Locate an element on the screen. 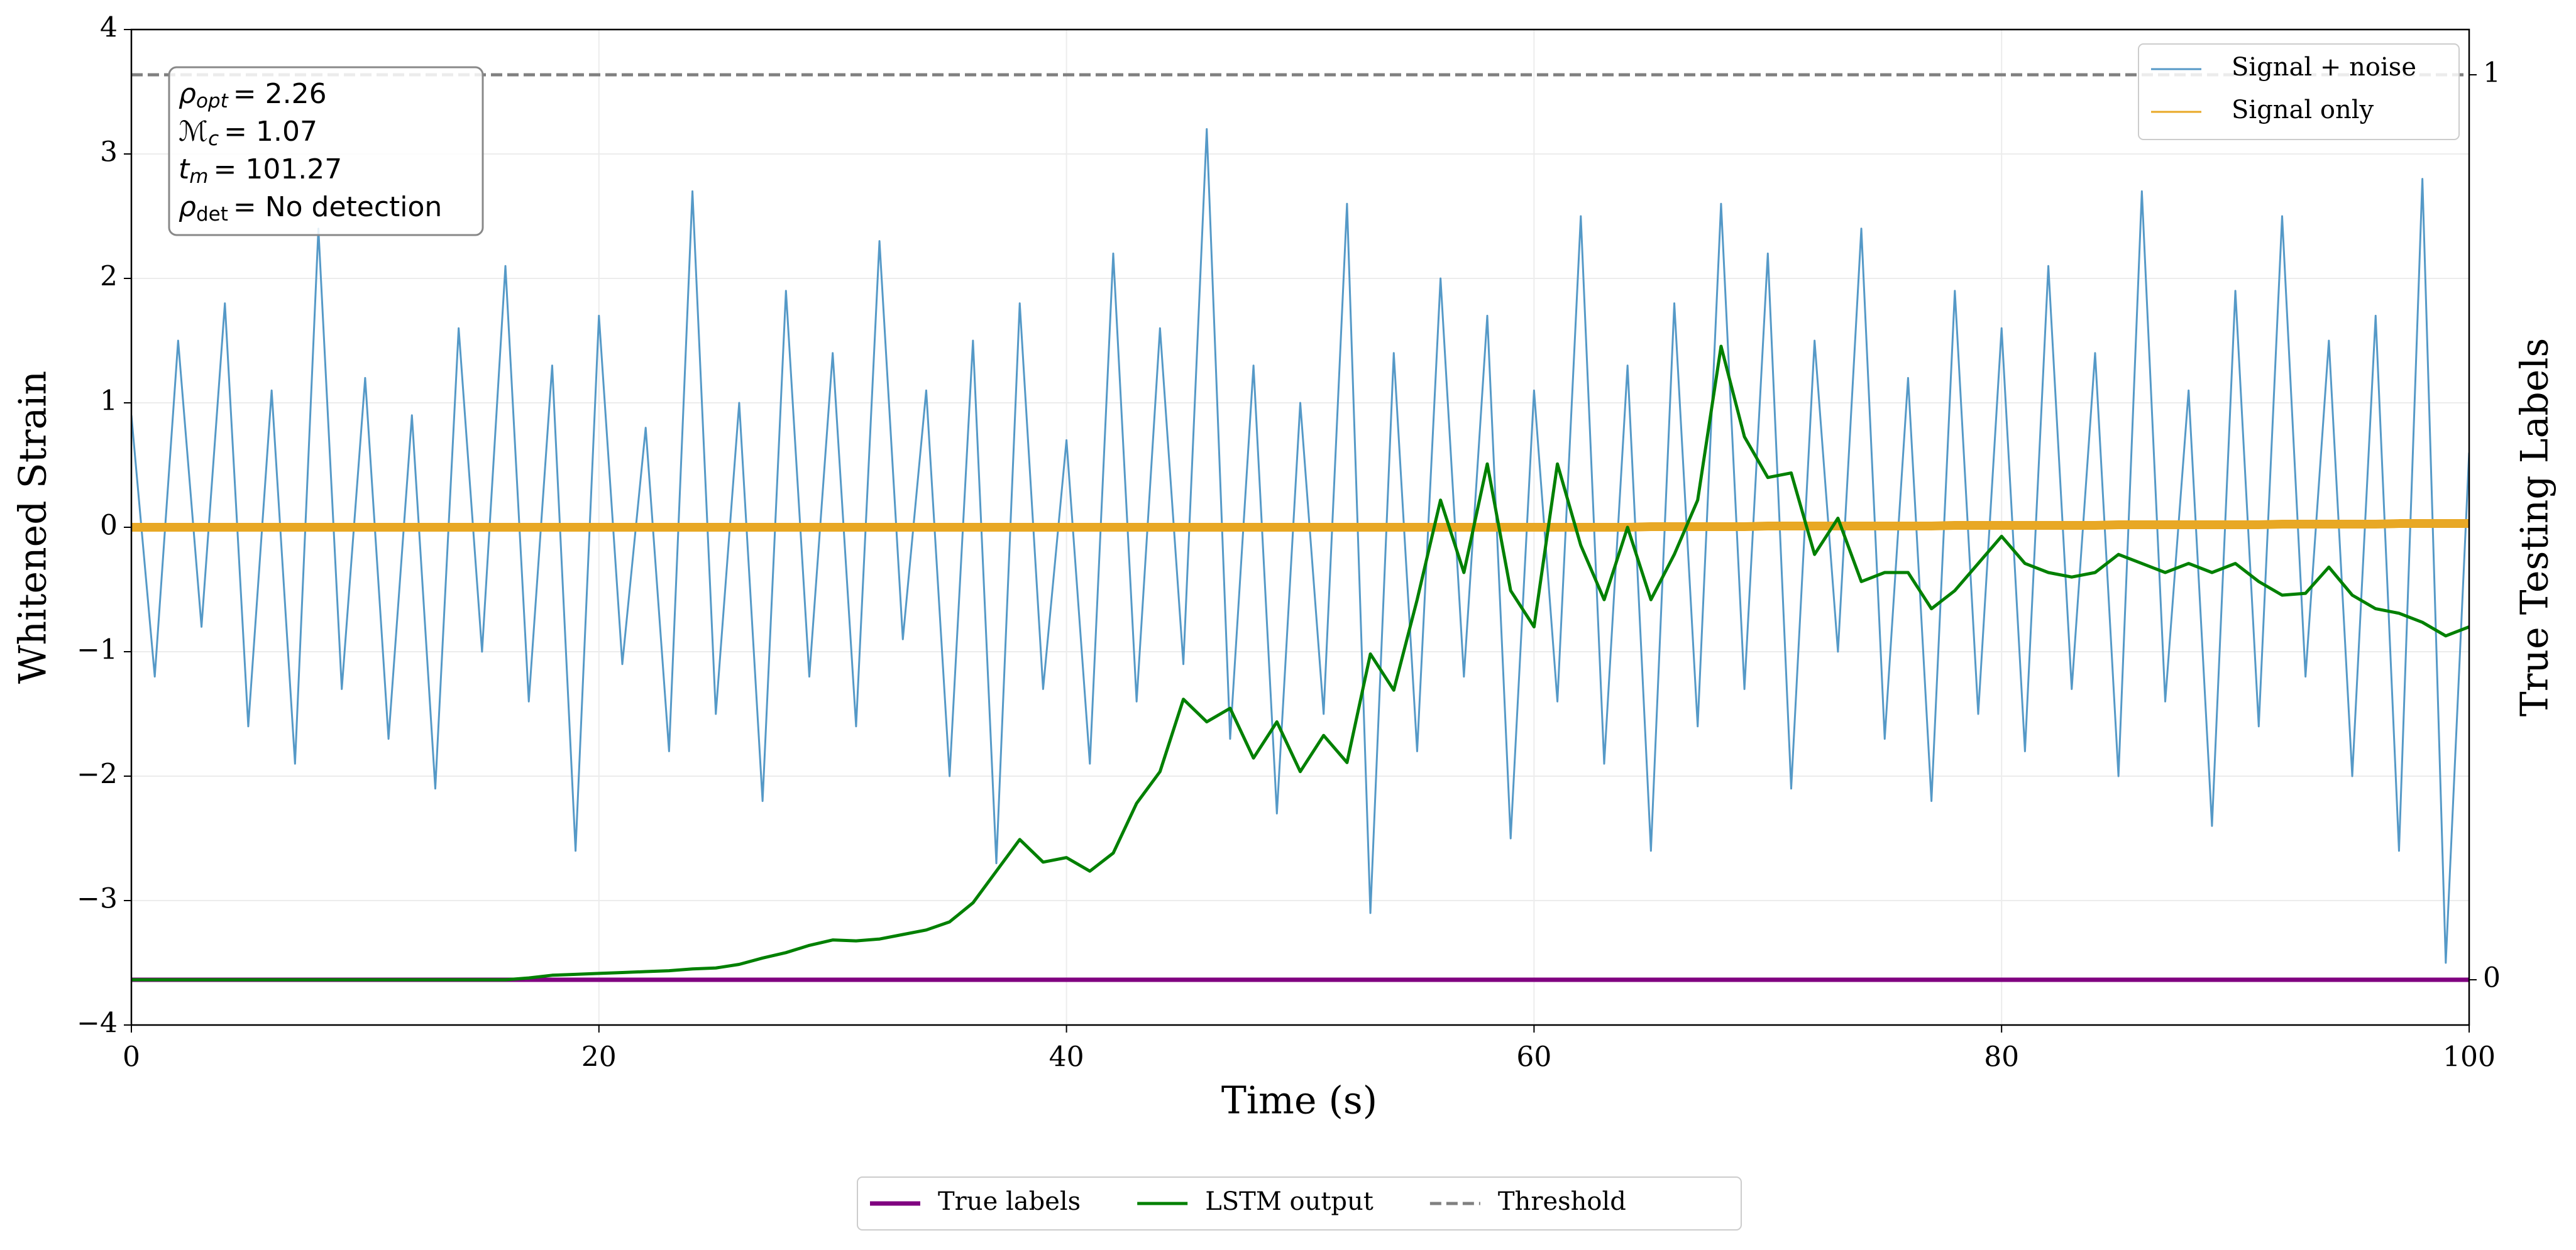 The width and height of the screenshot is (2576, 1250). legend-label: LSTM output is located at coordinates (1289, 1201).